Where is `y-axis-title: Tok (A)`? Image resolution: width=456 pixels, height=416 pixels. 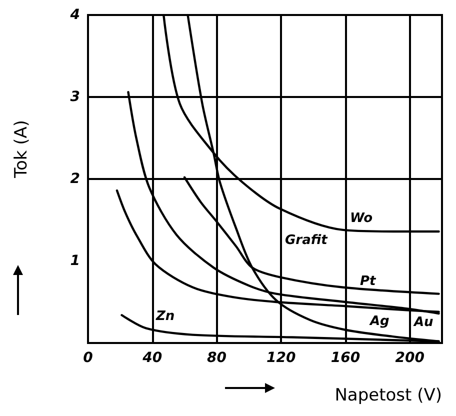
y-axis-title: Tok (A) is located at coordinates (22, 150).